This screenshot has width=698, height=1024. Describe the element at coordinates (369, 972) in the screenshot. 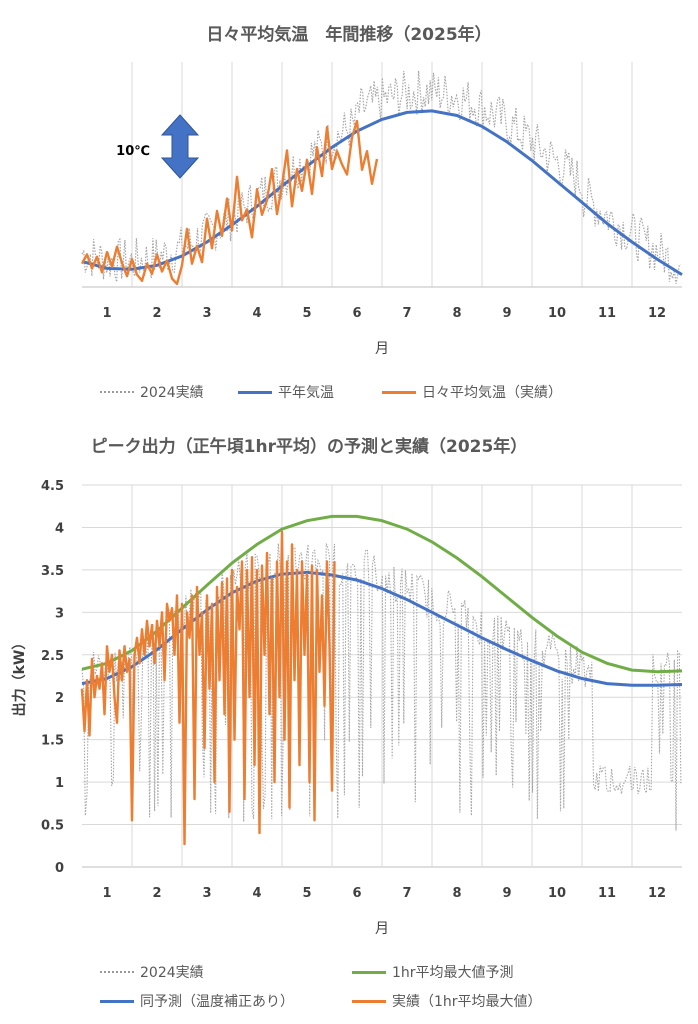

I see `legend-swatch-green` at that location.